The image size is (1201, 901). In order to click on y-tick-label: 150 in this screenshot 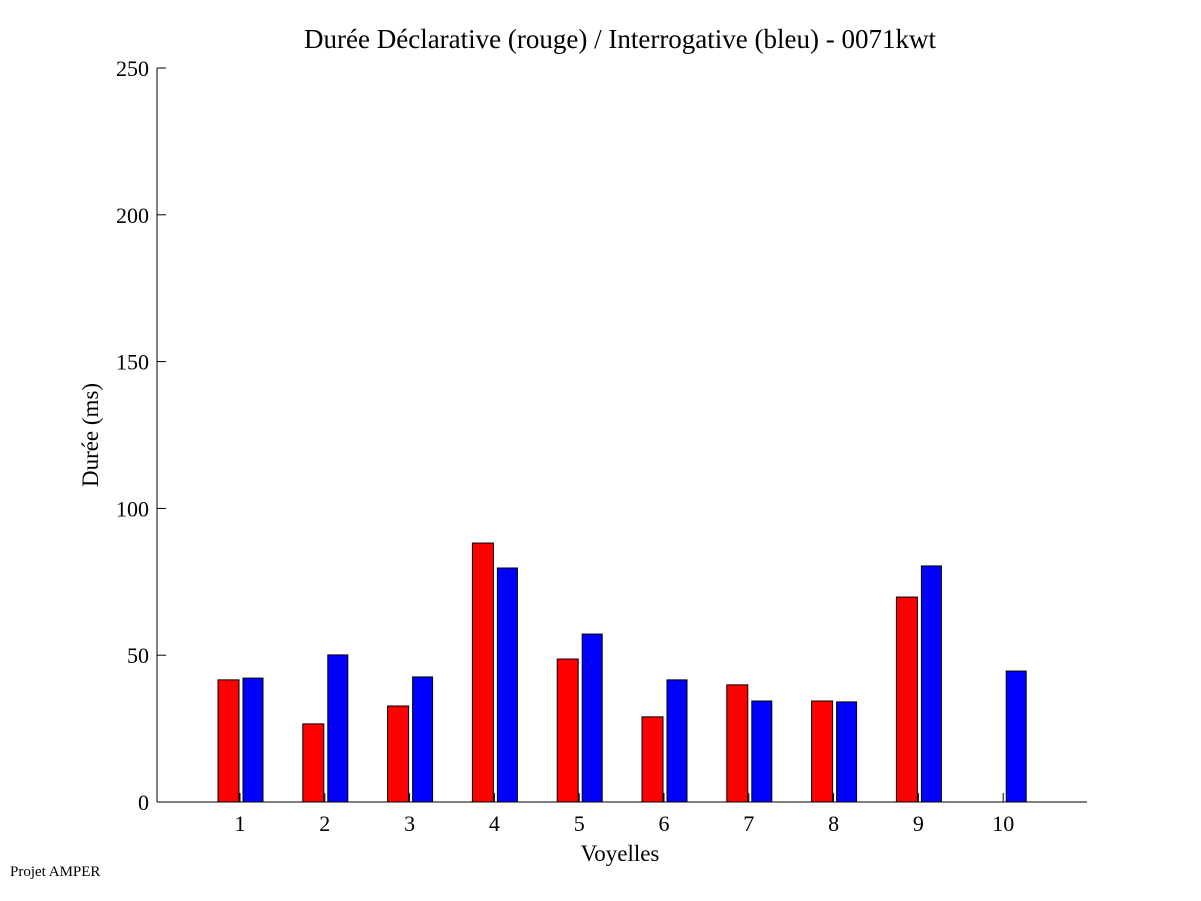, I will do `click(132, 362)`.